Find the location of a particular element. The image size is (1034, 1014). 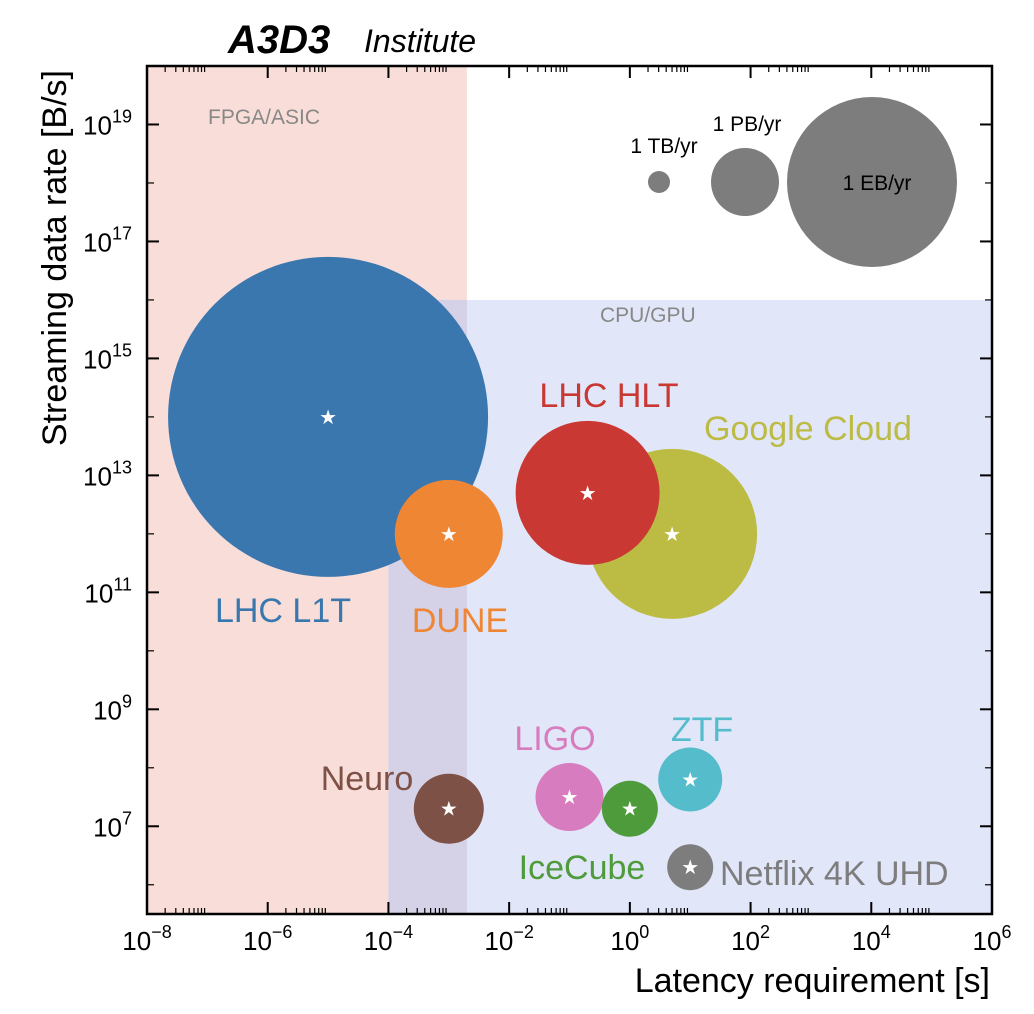

y-tick-label: 10⁹ is located at coordinates (112, 708).